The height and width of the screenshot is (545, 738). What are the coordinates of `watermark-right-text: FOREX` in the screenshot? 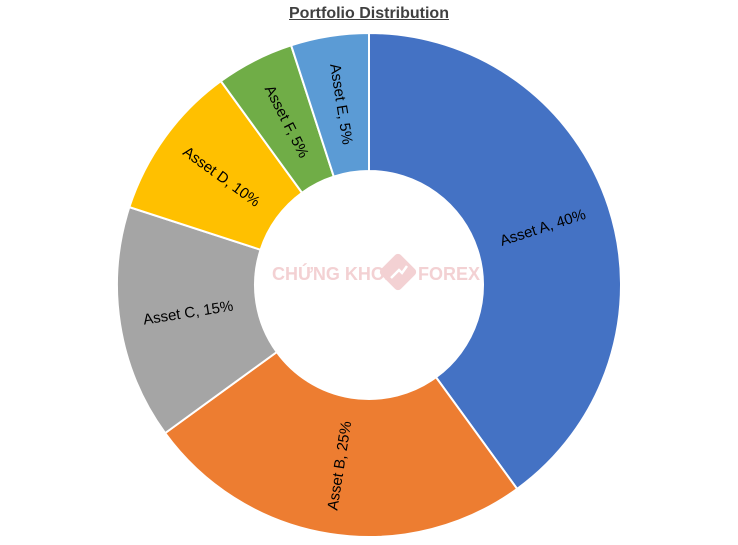 It's located at (449, 274).